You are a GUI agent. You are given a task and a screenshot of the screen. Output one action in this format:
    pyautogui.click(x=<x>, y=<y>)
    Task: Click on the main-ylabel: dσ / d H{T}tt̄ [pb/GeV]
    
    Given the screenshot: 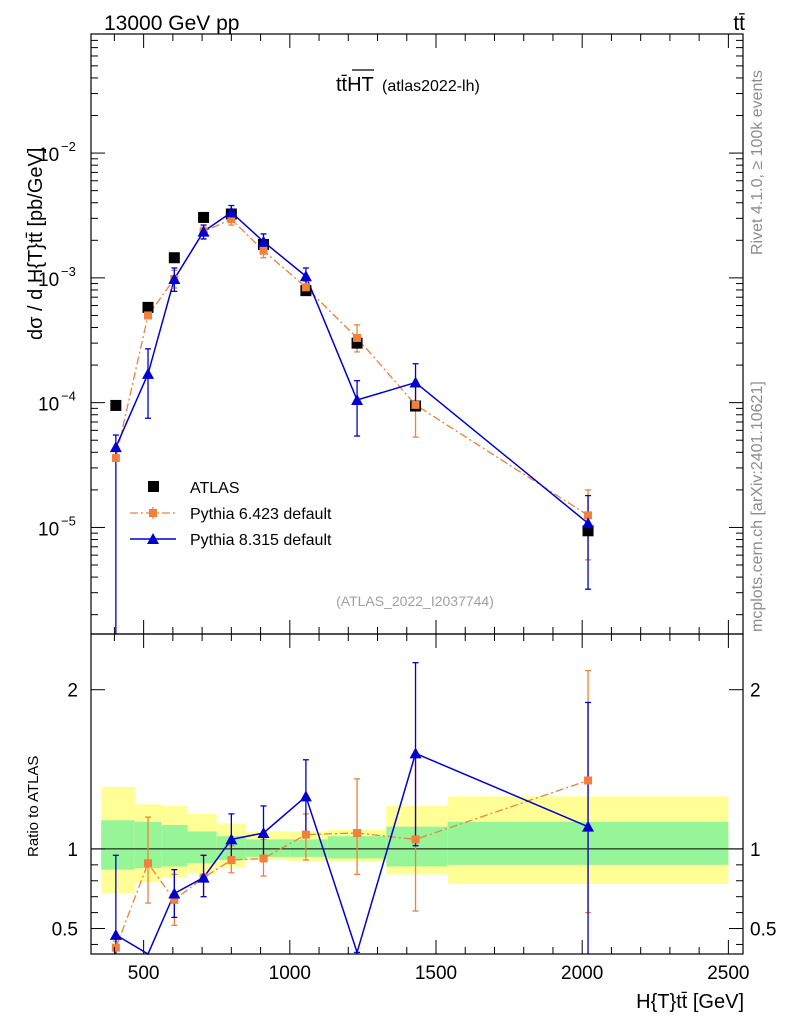 What is the action you would take?
    pyautogui.click(x=36, y=244)
    